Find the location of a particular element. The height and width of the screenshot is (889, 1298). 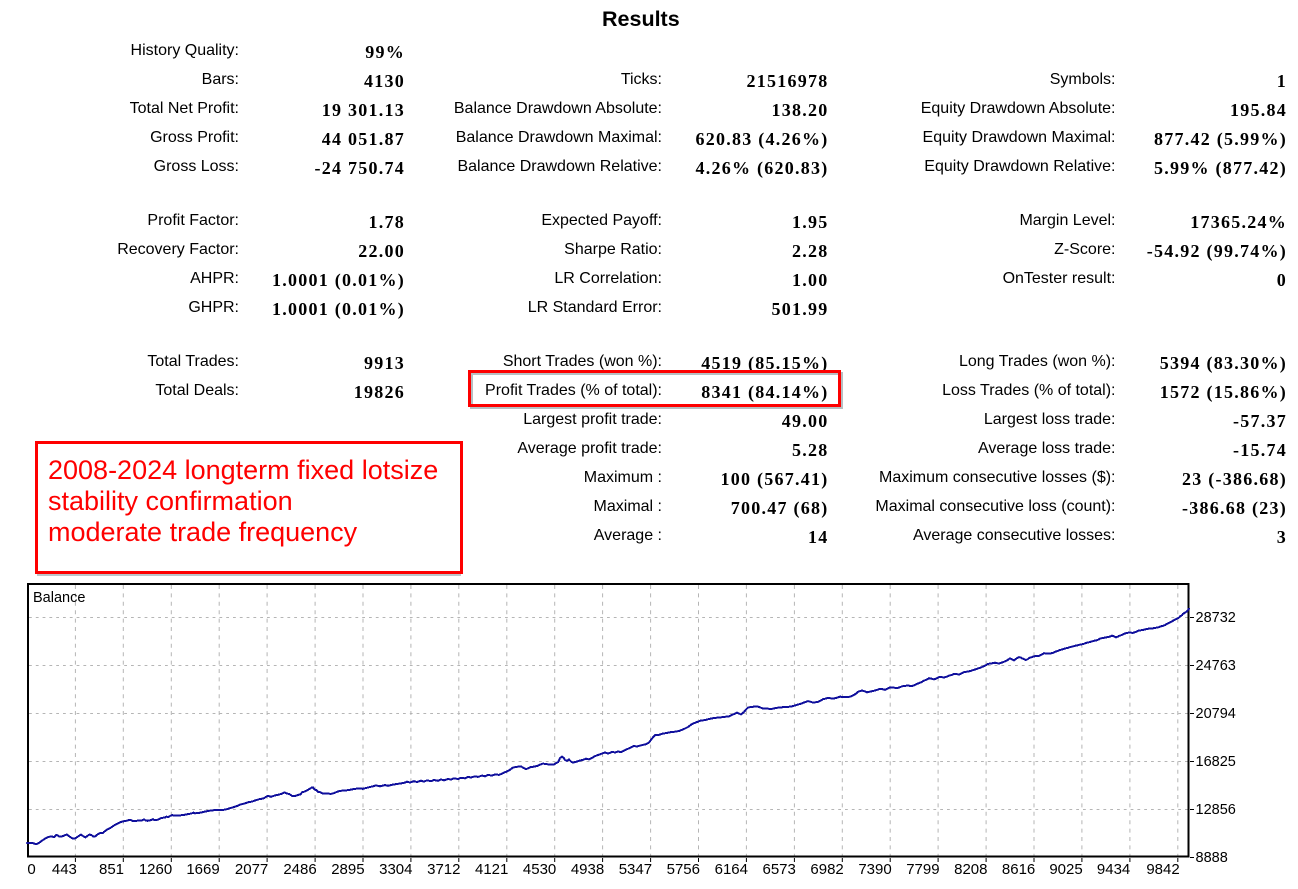

svg-text: 5347 is located at coordinates (635, 869).